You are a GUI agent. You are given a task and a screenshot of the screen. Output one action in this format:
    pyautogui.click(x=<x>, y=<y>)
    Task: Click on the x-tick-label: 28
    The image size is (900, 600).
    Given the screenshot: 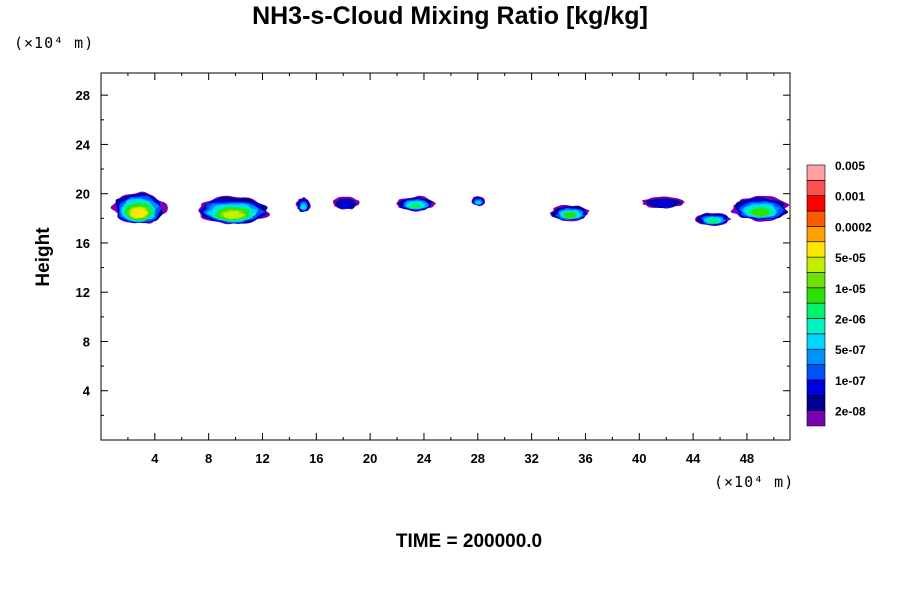 What is the action you would take?
    pyautogui.click(x=478, y=458)
    